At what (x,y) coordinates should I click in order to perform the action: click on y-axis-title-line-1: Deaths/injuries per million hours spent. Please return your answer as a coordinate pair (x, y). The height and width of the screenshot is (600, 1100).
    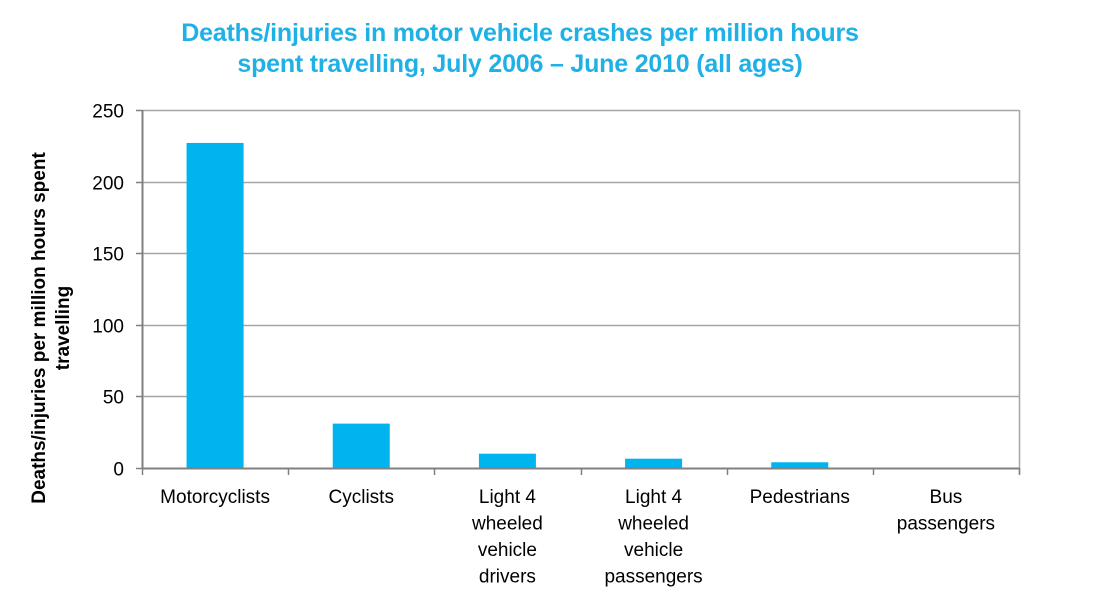
    Looking at the image, I should click on (39, 328).